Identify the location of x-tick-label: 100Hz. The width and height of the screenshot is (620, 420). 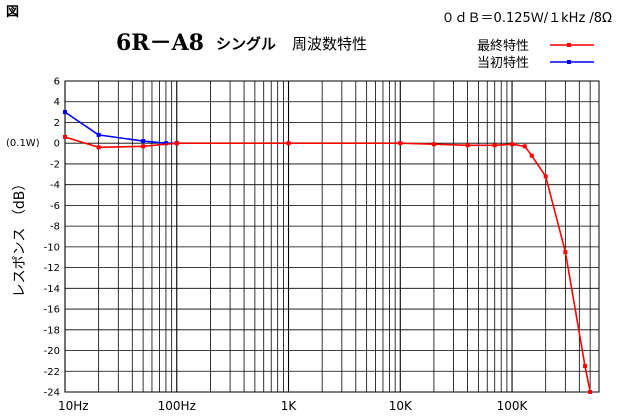
(177, 406).